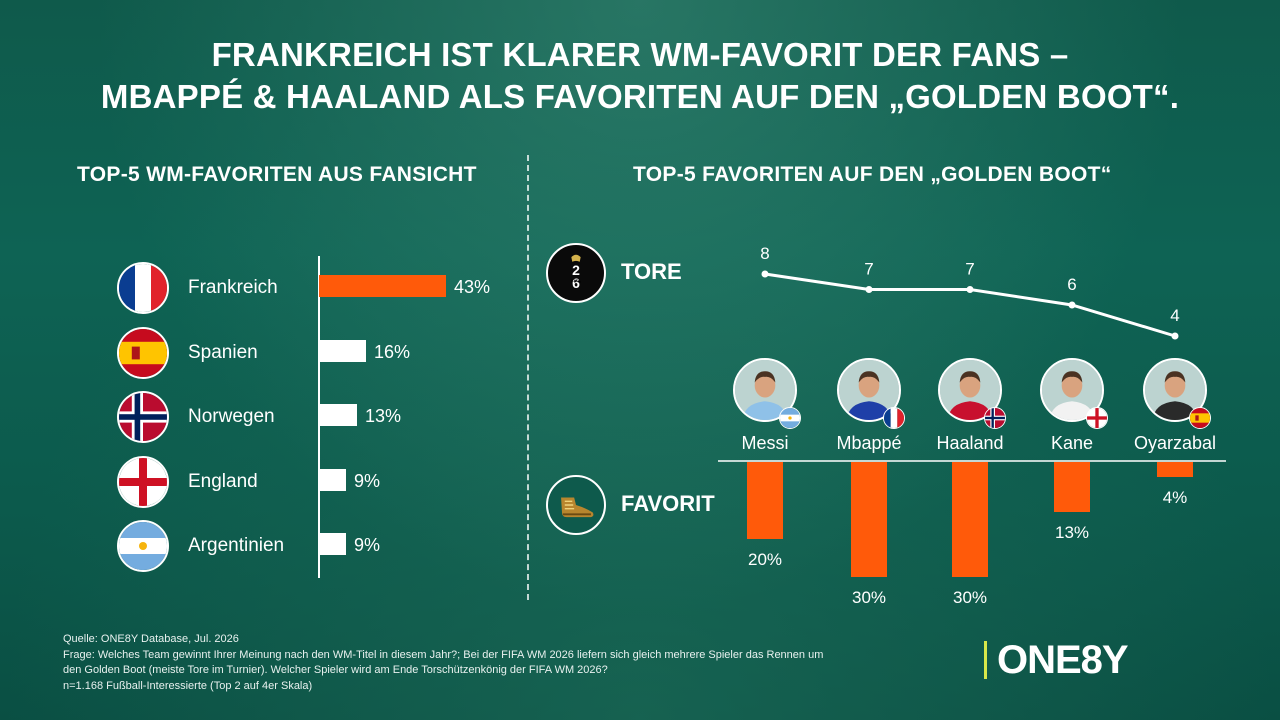 The image size is (1280, 720). Describe the element at coordinates (260, 355) in the screenshot. I see `team-row: Spanien 16%` at that location.